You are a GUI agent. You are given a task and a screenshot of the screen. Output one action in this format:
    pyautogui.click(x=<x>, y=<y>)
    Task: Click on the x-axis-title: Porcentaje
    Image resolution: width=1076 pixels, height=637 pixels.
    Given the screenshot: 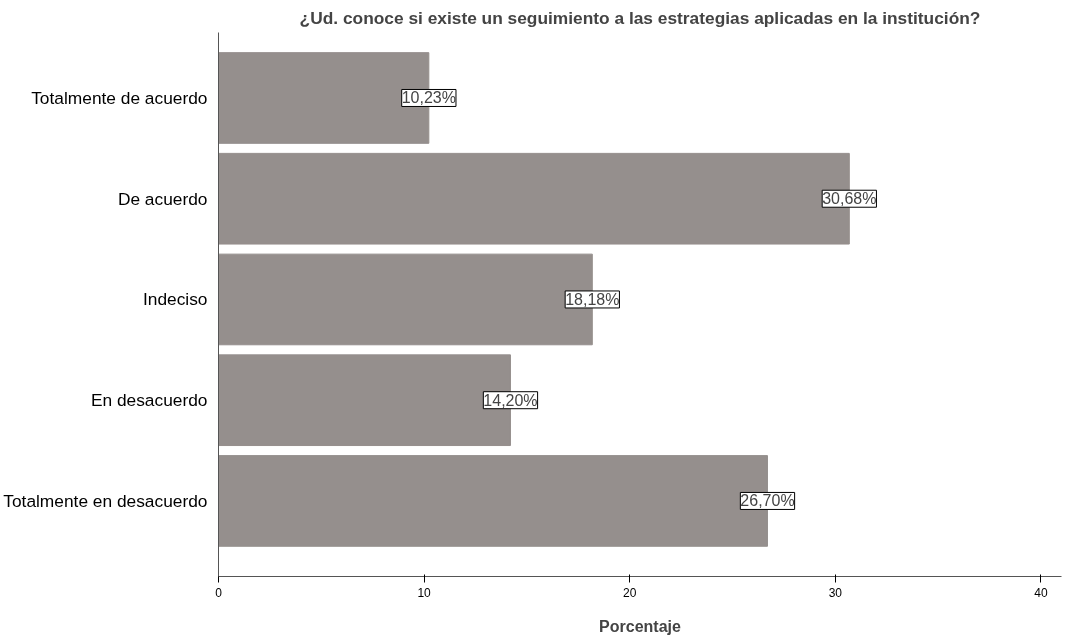 What is the action you would take?
    pyautogui.click(x=640, y=626)
    